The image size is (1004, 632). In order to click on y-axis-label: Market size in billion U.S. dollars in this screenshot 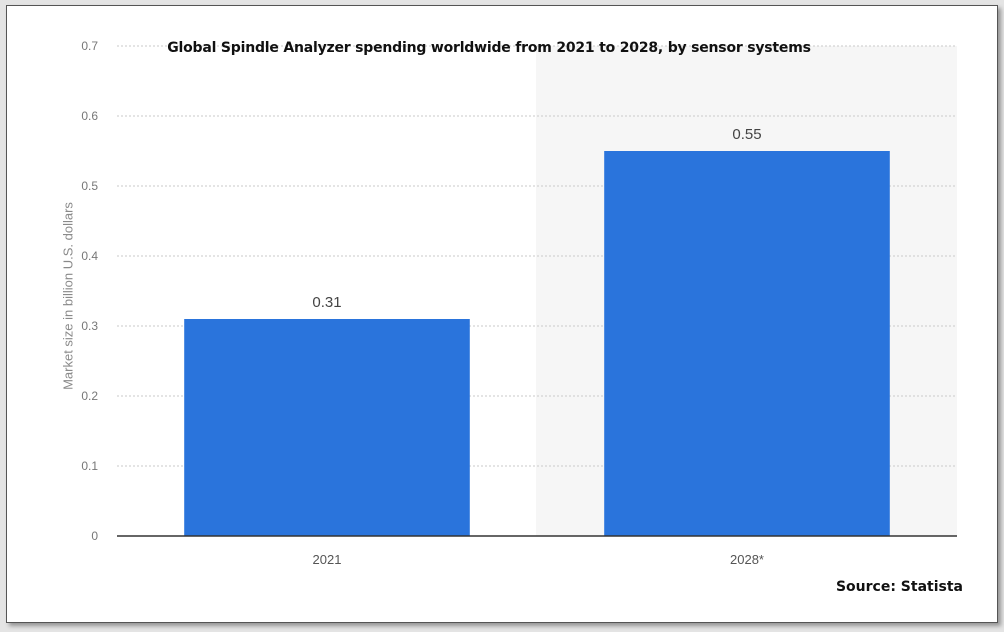, I will do `click(68, 296)`.